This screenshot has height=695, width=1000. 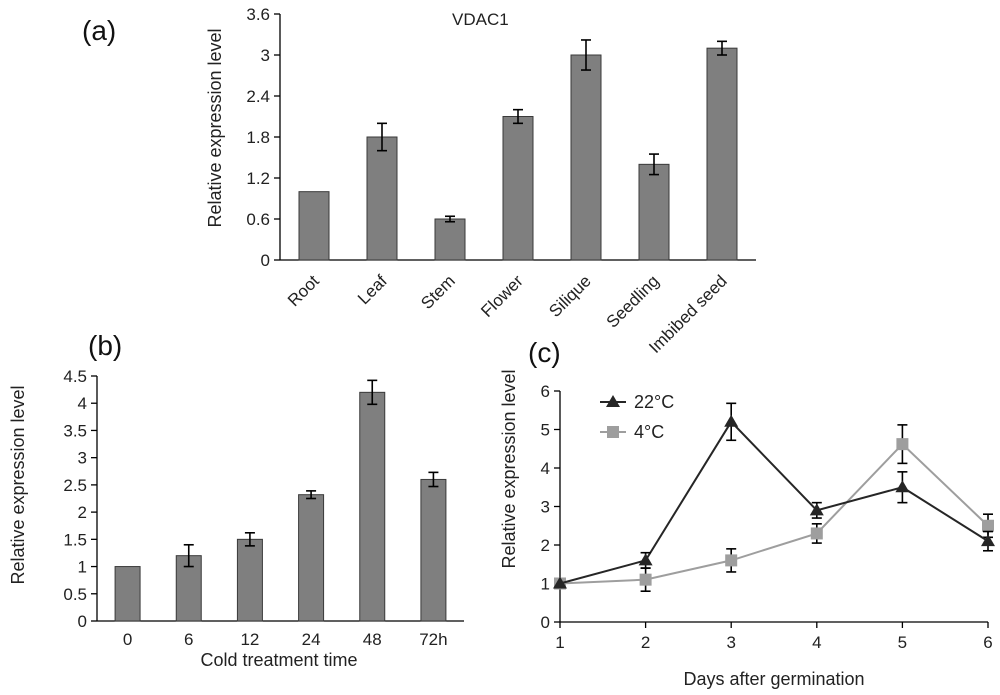 What do you see at coordinates (372, 289) in the screenshot?
I see `x-tick-label: Leaf` at bounding box center [372, 289].